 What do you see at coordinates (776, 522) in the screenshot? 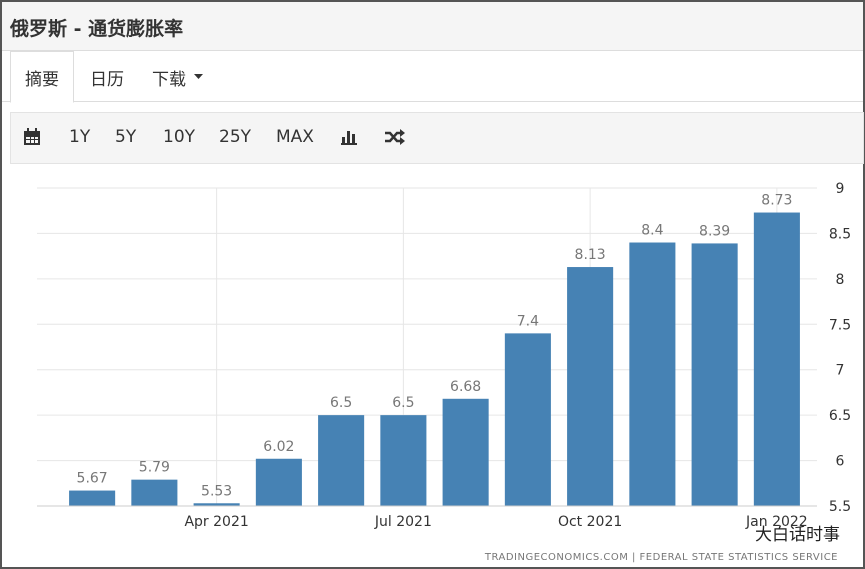
I see `x-tick-label: Jan 2022` at bounding box center [776, 522].